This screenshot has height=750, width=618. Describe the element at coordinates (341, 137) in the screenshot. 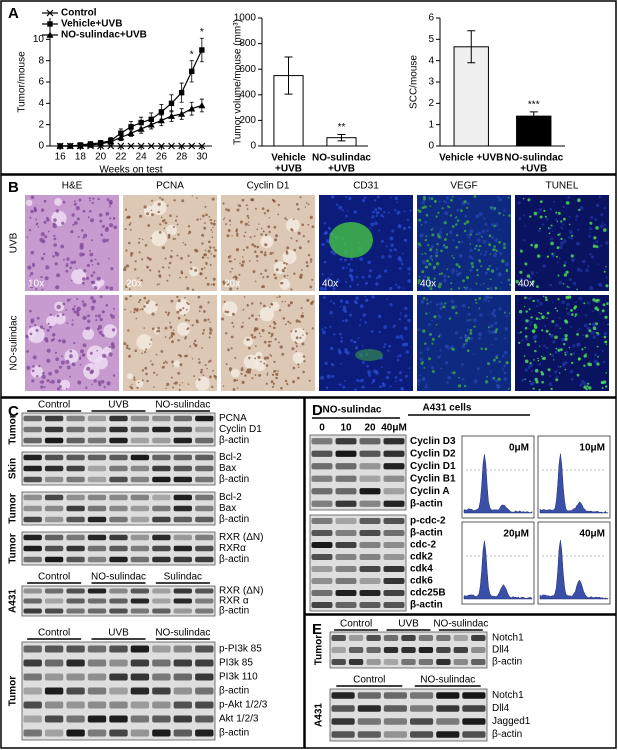

I see `error-bar` at that location.